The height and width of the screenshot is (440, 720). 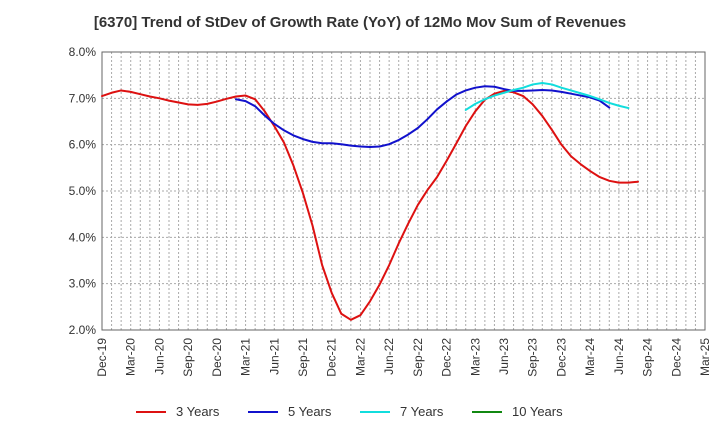 I want to click on x-tick-label: Jun-21, so click(x=274, y=356).